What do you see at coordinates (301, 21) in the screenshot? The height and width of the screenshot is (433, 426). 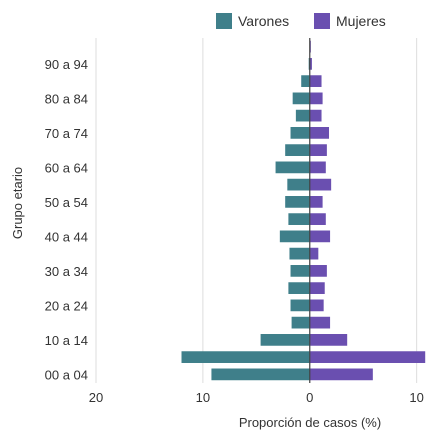 I see `legend: Varones Mujeres` at bounding box center [301, 21].